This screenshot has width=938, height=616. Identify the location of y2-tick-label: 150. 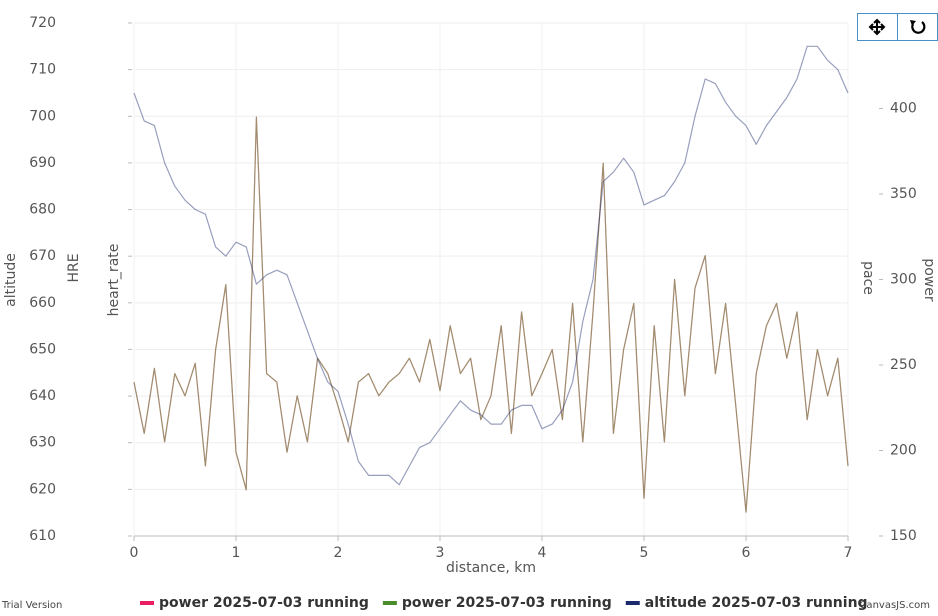
(903, 536).